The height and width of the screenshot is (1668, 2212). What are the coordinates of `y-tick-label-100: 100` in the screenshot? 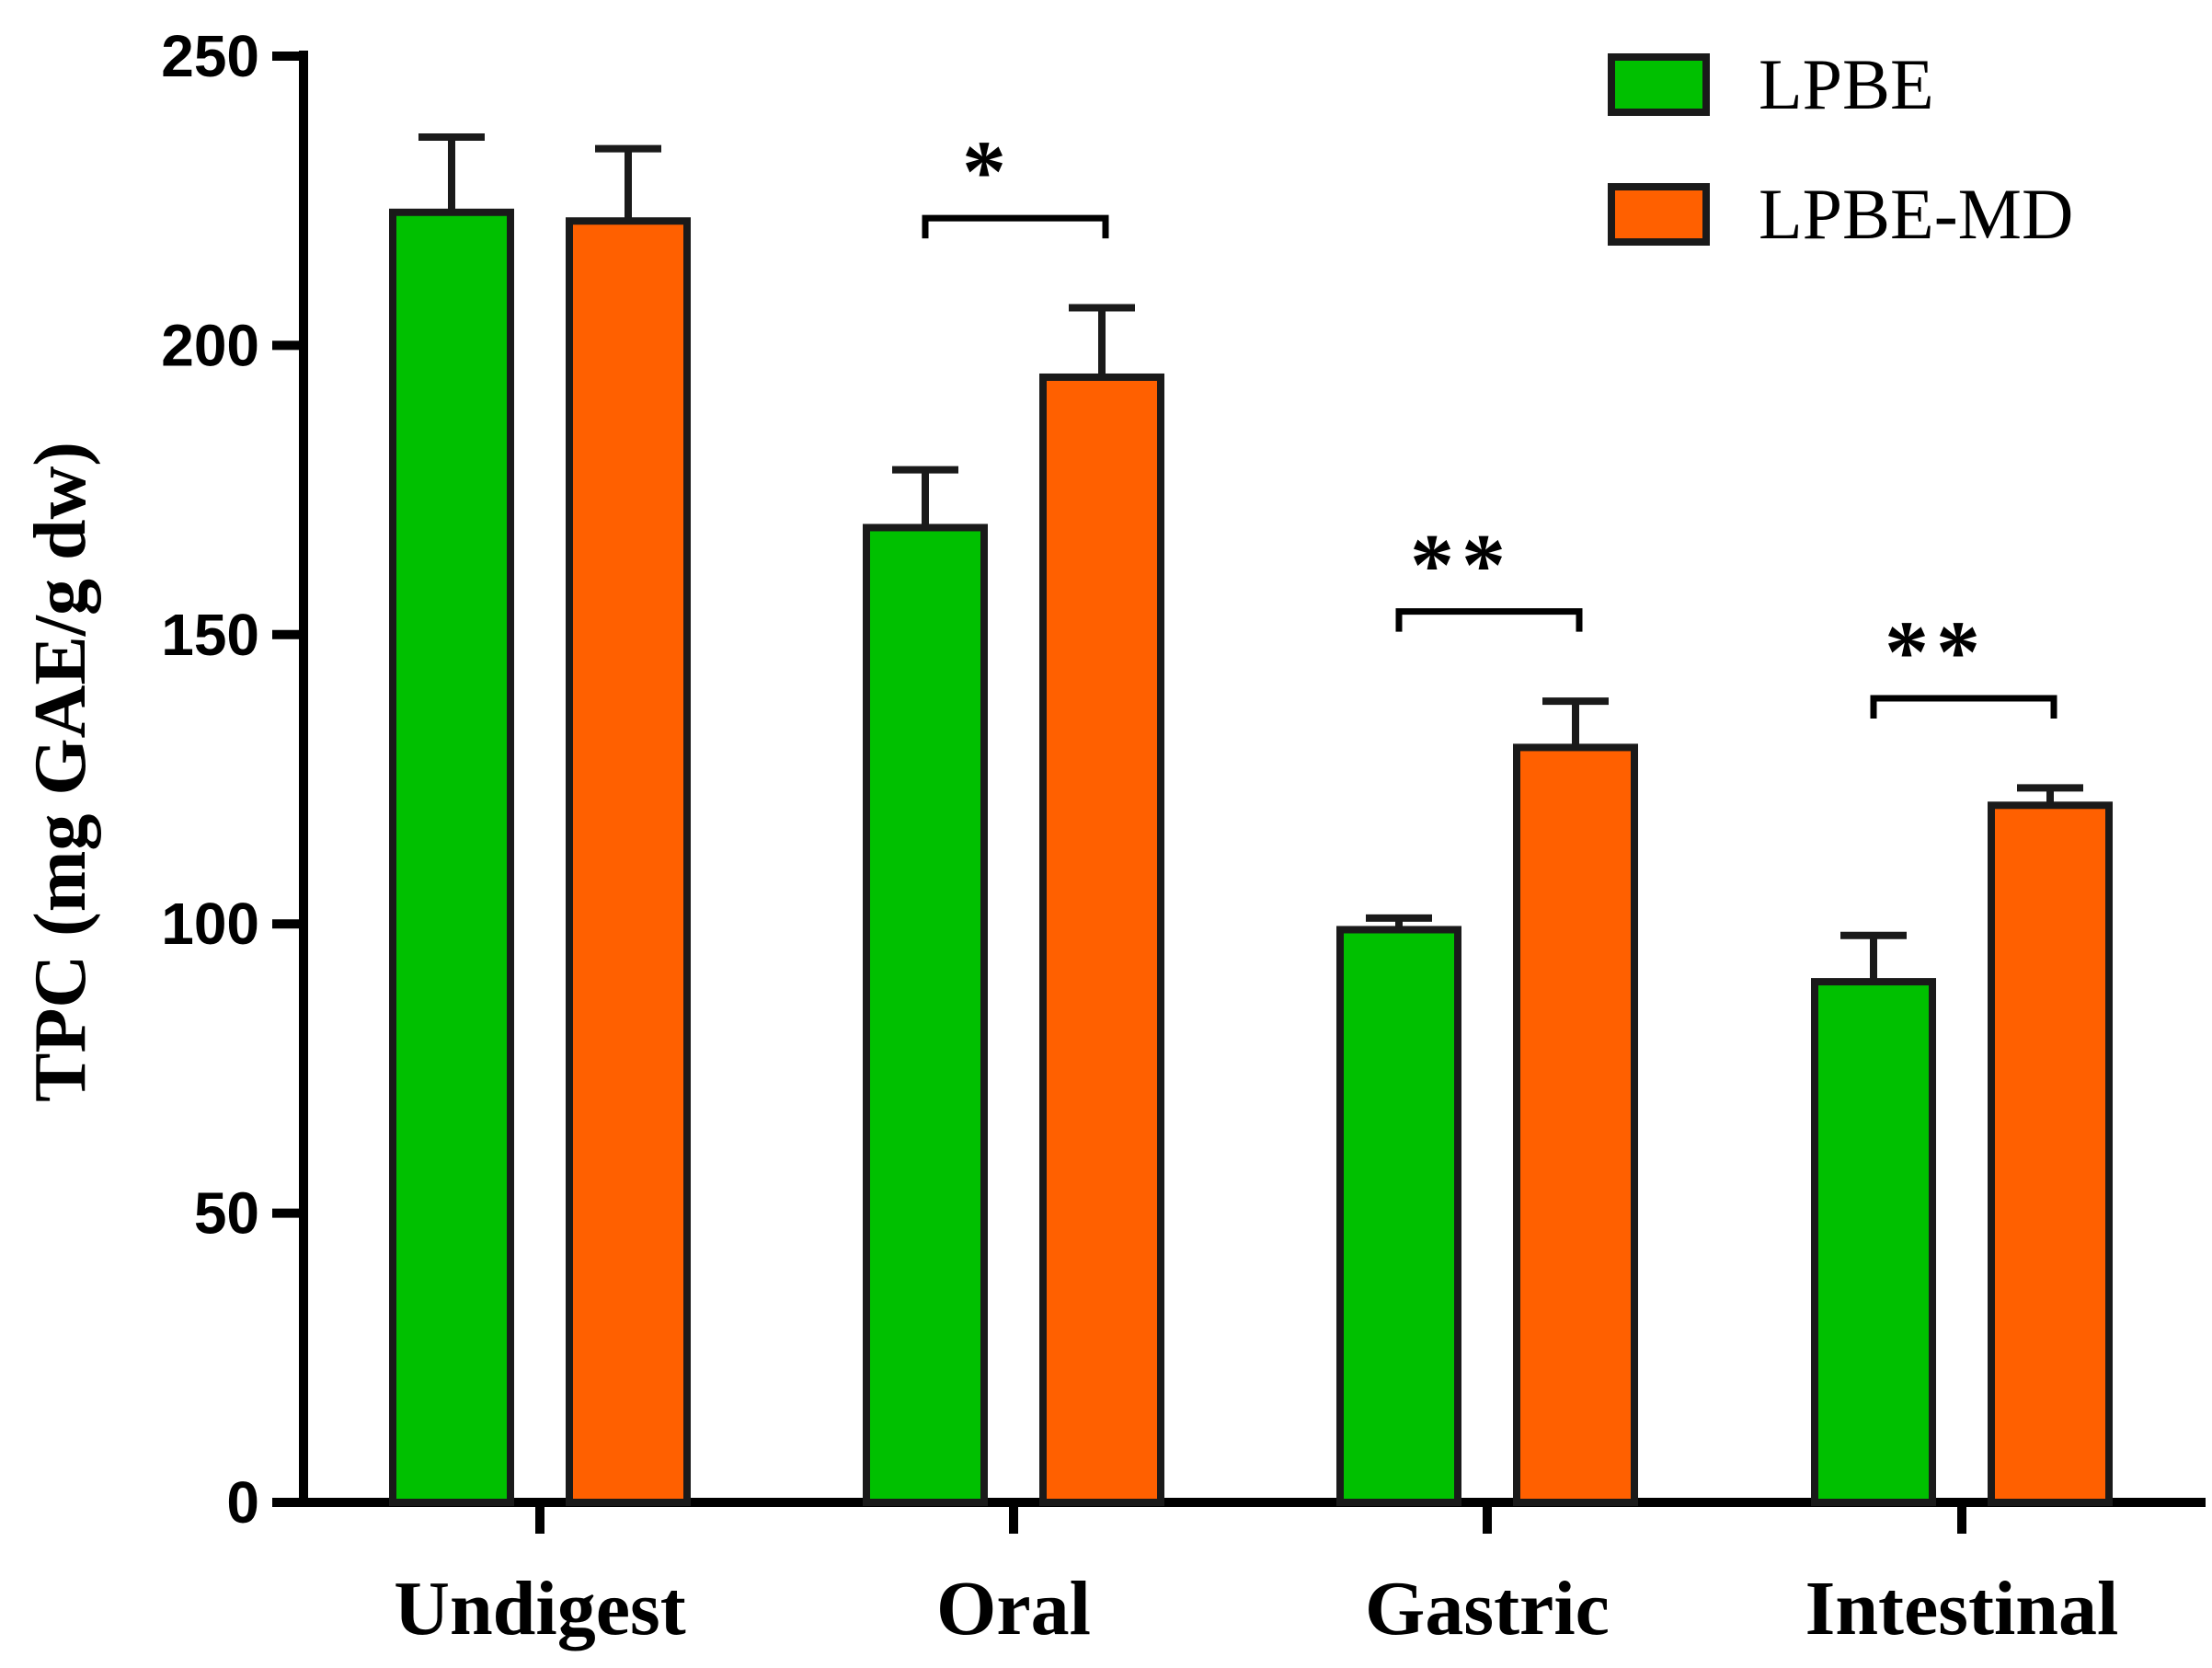 It's located at (210, 924).